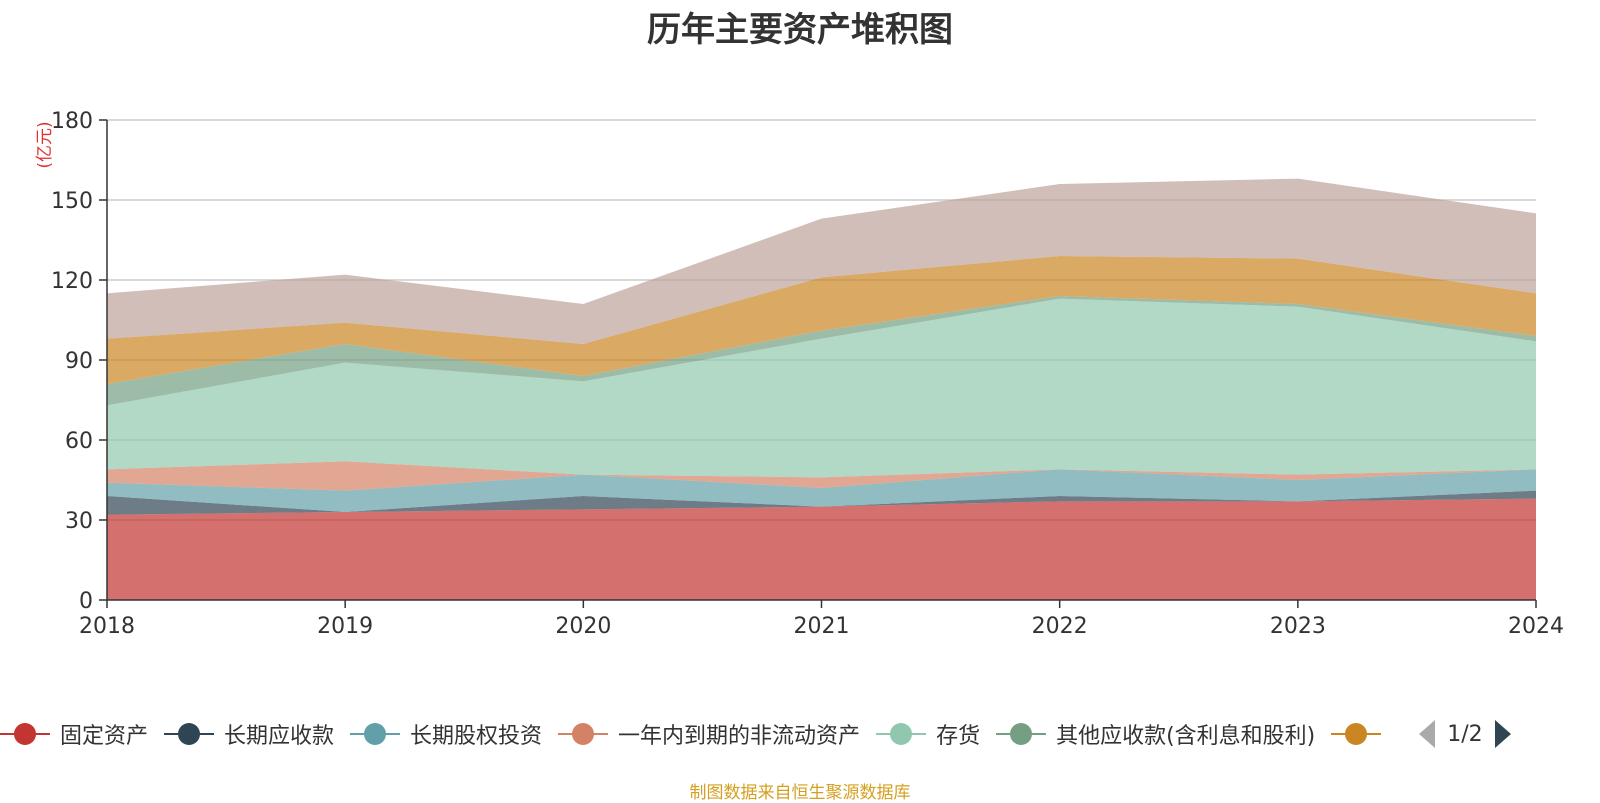  What do you see at coordinates (1298, 626) in the screenshot?
I see `x-tick-label: 2023` at bounding box center [1298, 626].